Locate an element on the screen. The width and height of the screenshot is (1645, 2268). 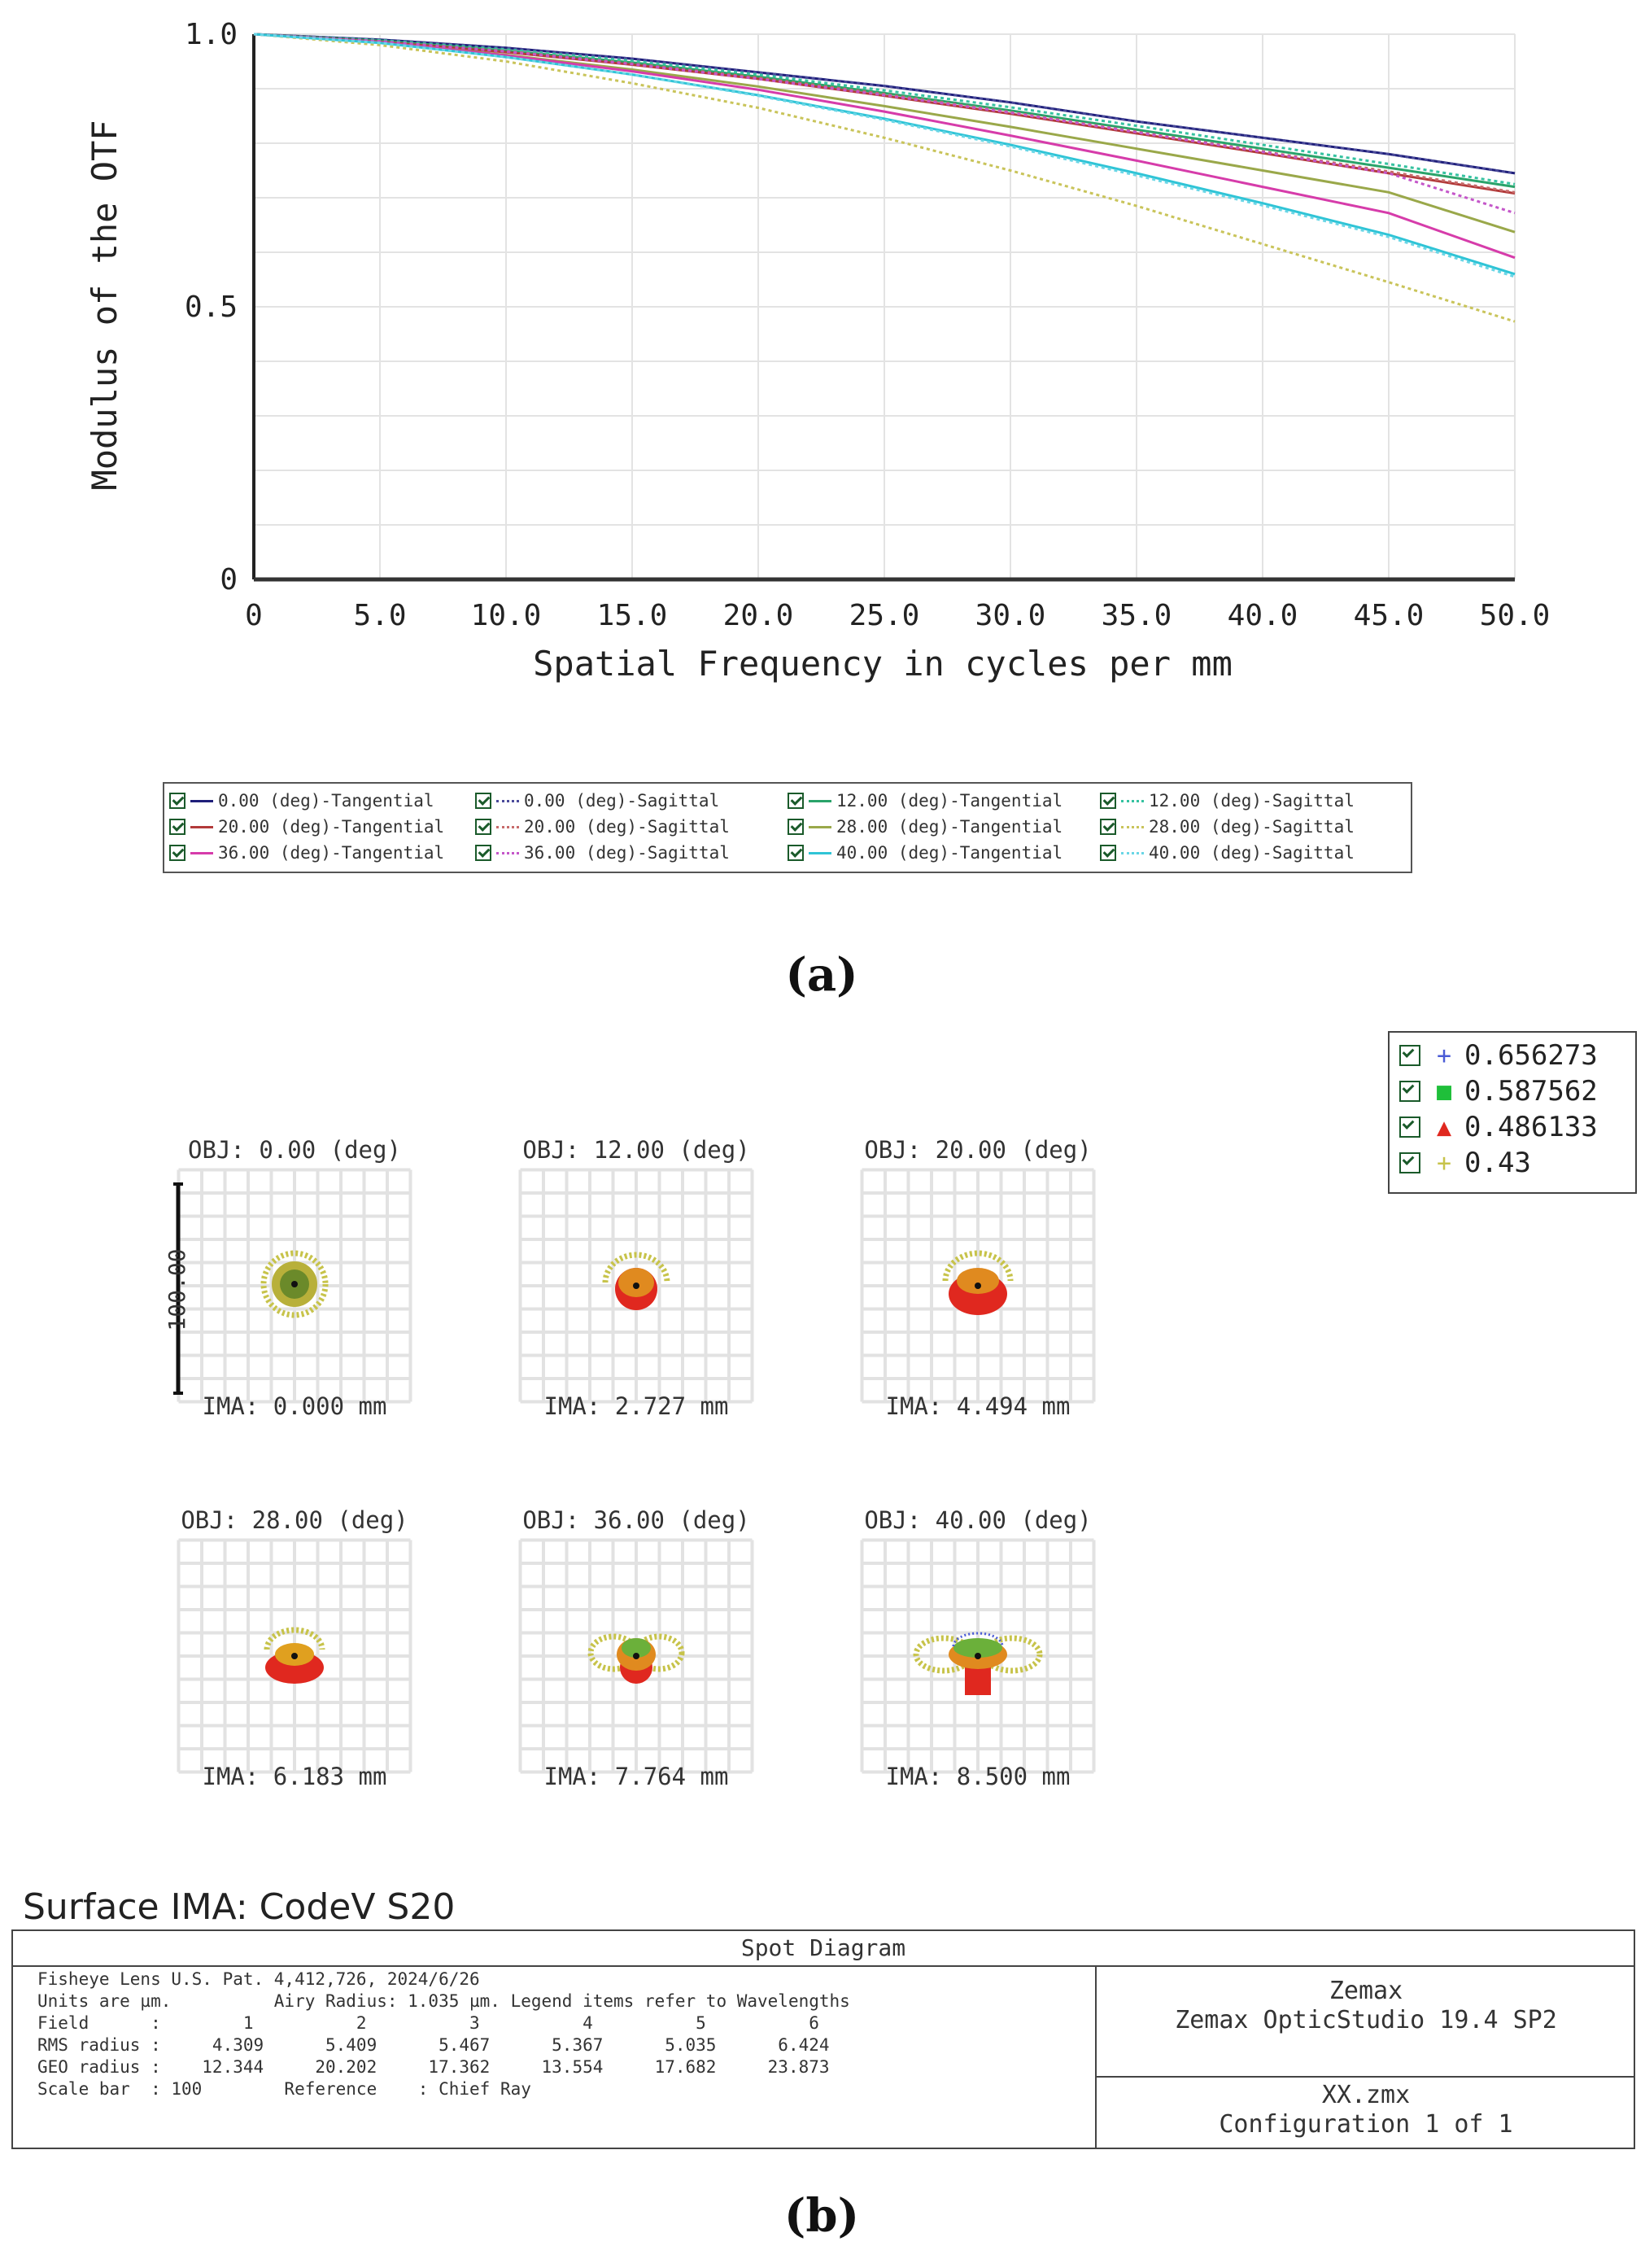
legend-label: 20.00 (deg)-Sagittal is located at coordinates (627, 827).